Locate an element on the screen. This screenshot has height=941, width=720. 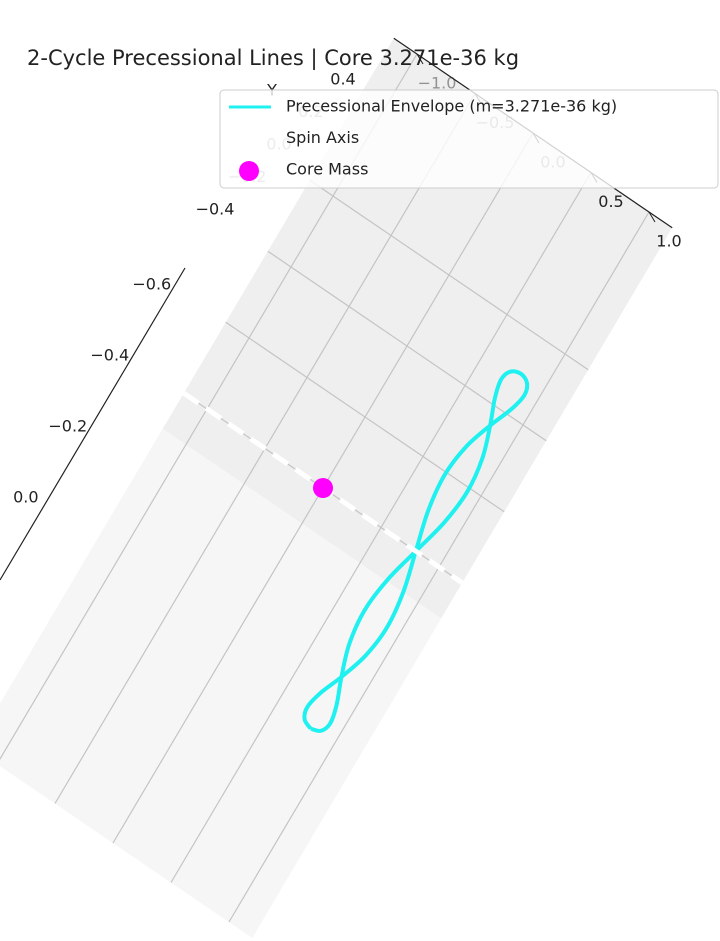
legend-box is located at coordinates (469, 139).